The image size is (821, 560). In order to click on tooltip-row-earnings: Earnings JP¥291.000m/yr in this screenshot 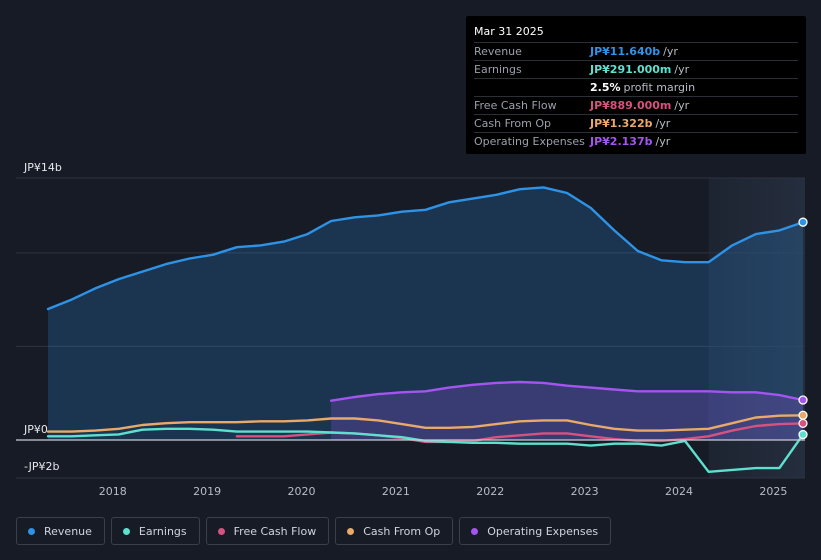, I will do `click(636, 70)`.